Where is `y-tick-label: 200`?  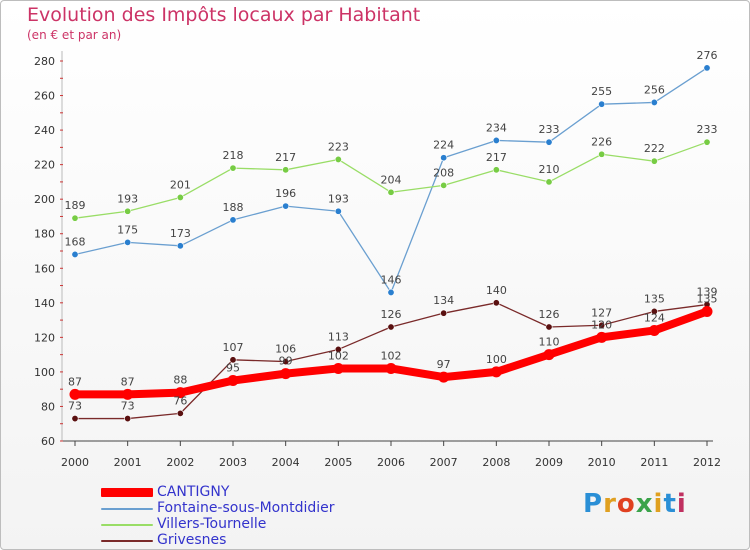
y-tick-label: 200 is located at coordinates (44, 199).